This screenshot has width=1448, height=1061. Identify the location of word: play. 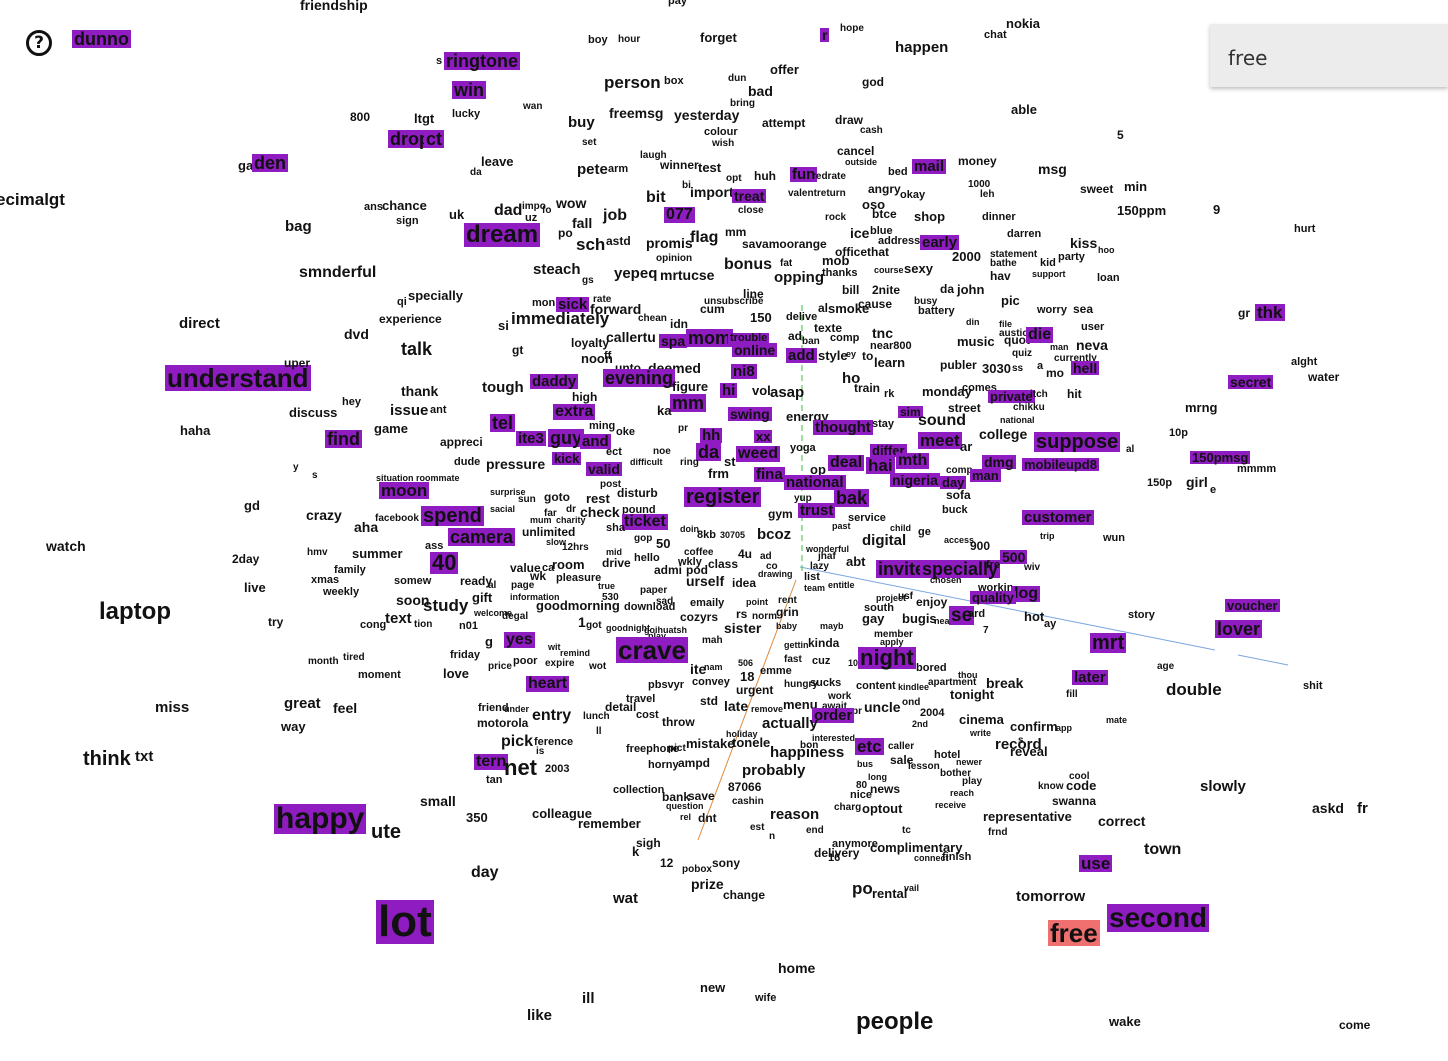
(657, 636).